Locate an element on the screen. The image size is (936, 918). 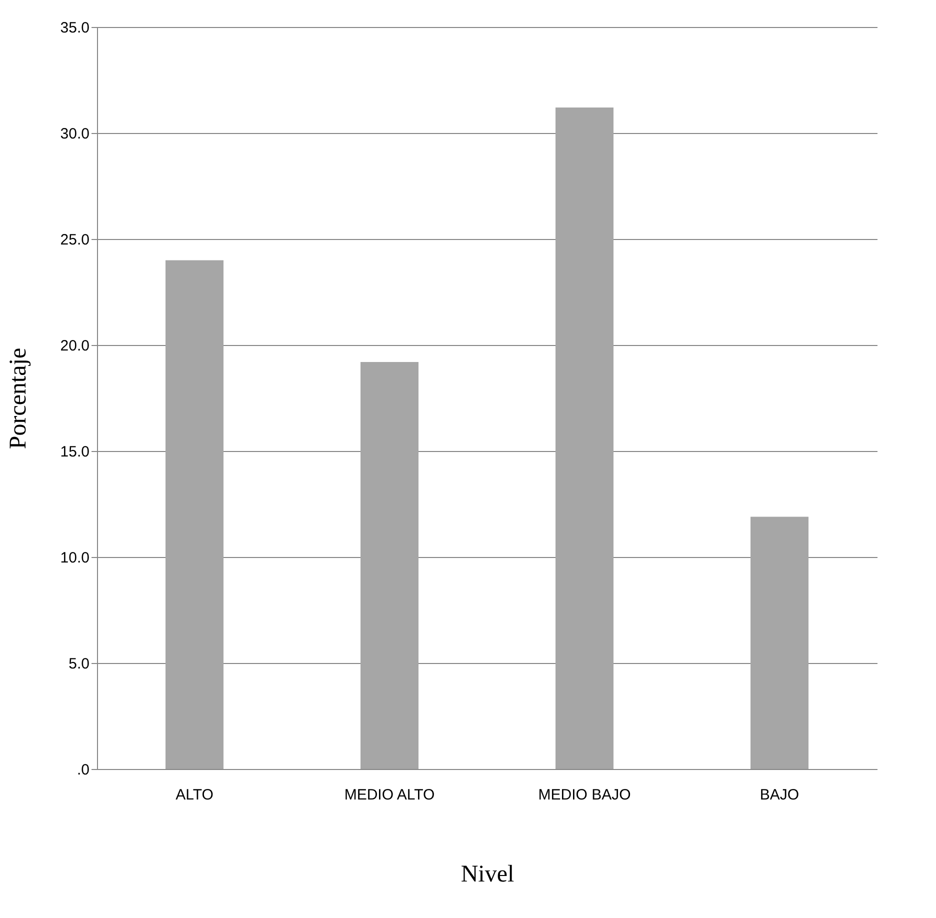
y-tick-label: 10.0 is located at coordinates (75, 558).